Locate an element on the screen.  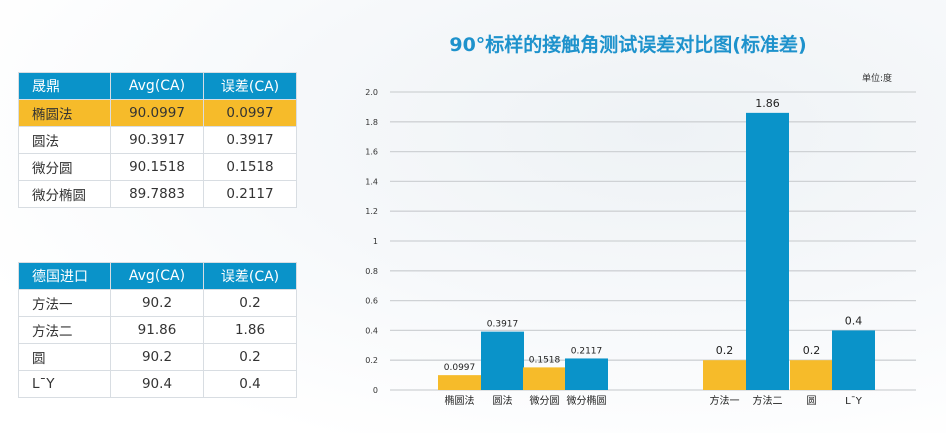
y-tick-label: 0.2 is located at coordinates (371, 360).